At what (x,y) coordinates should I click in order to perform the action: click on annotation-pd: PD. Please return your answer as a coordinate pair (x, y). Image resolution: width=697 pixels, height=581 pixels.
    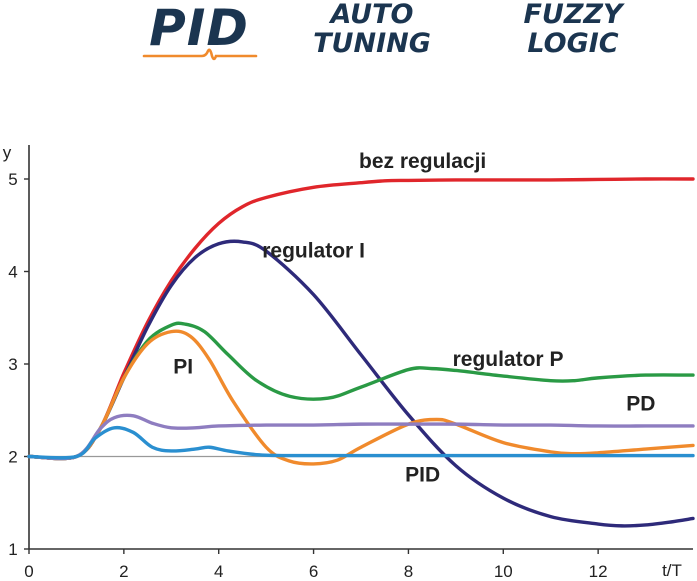
    Looking at the image, I should click on (640, 403).